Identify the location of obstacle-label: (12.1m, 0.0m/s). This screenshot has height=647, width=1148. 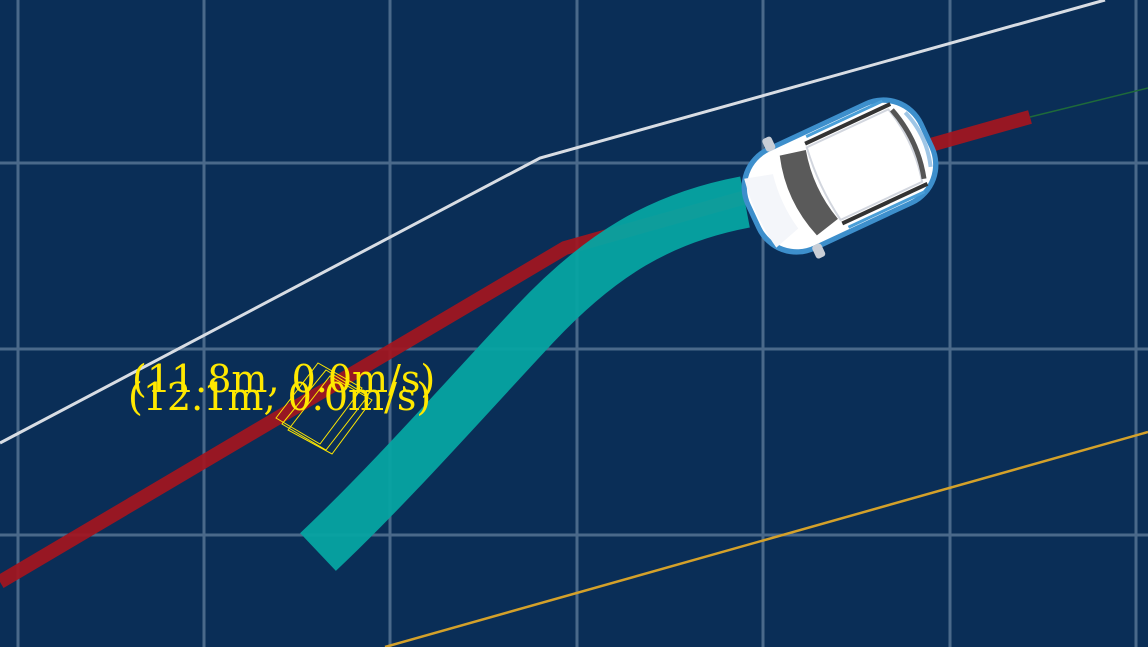
(279, 397).